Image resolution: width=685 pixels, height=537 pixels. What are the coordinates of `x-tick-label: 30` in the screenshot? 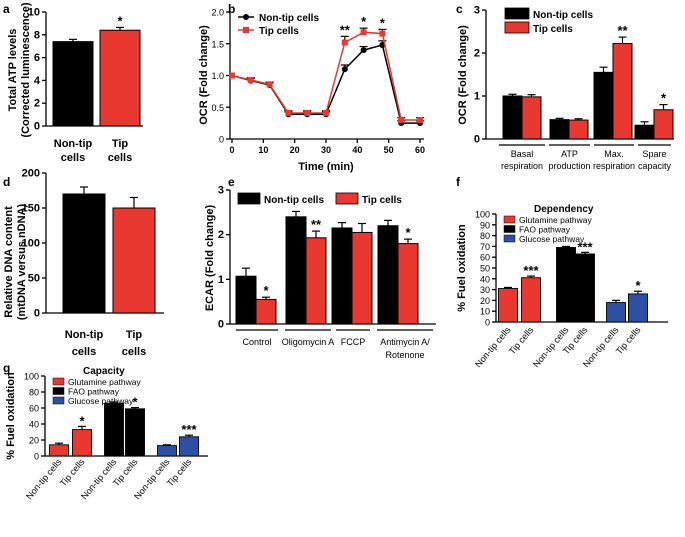 It's located at (326, 150).